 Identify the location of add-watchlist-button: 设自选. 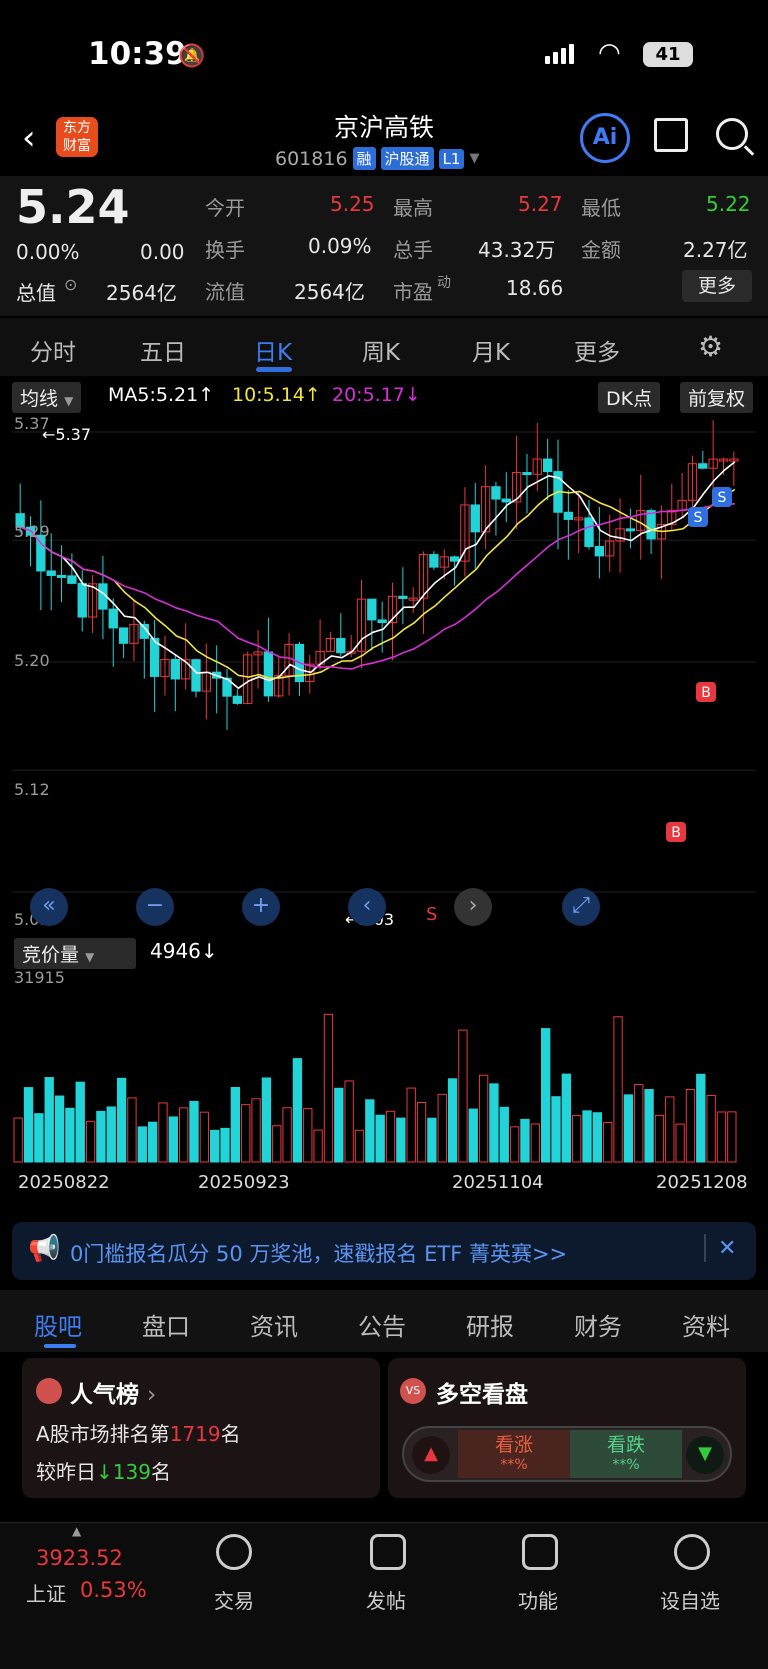
(690, 1601).